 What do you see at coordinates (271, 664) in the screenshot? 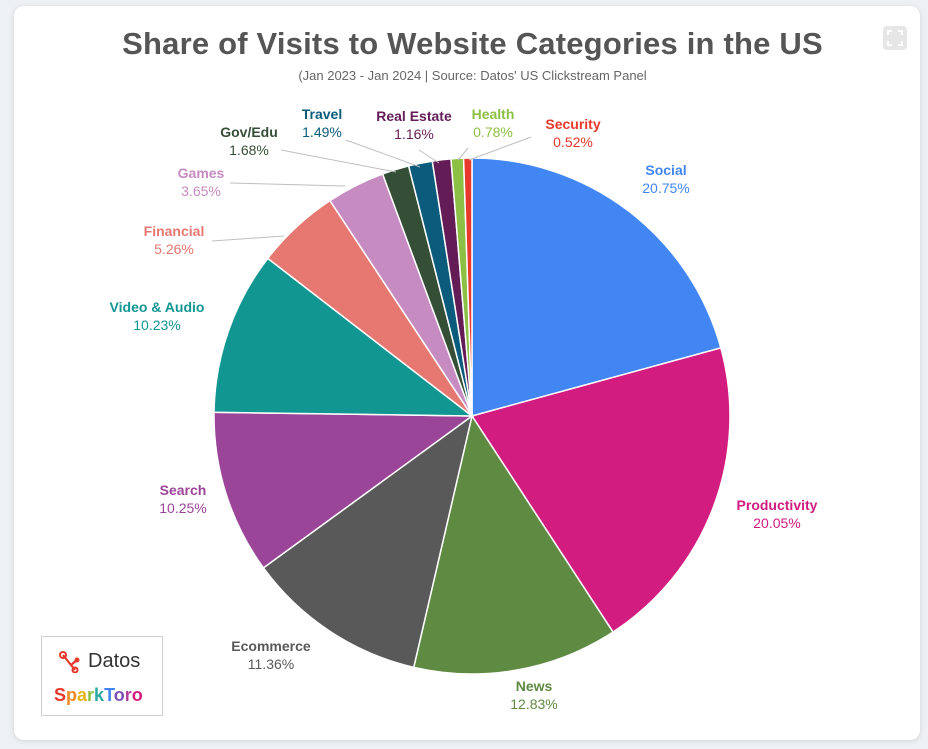
I see `slice-value-ecommerce: 11.36%` at bounding box center [271, 664].